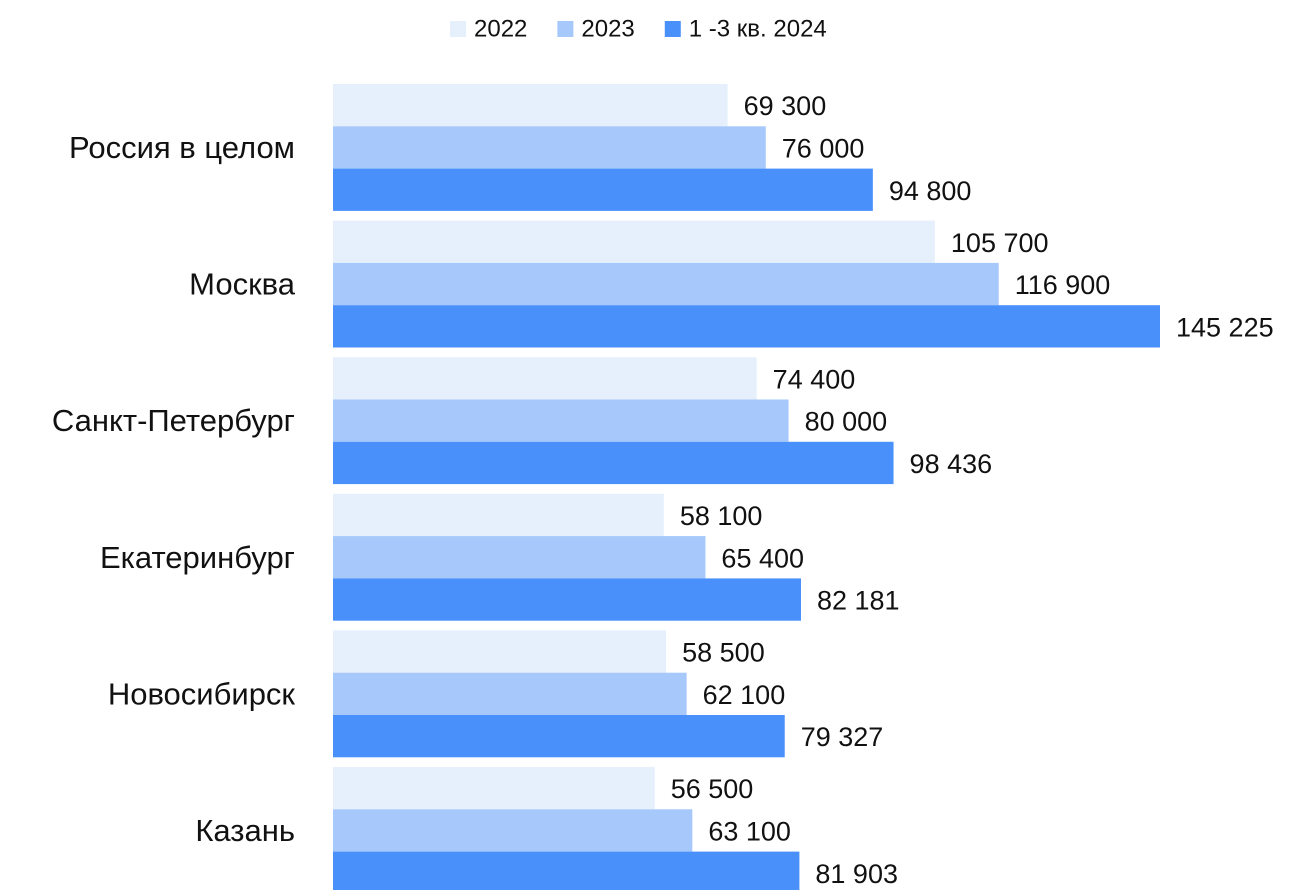 The width and height of the screenshot is (1291, 890). Describe the element at coordinates (762, 558) in the screenshot. I see `value-label: 65 400` at that location.